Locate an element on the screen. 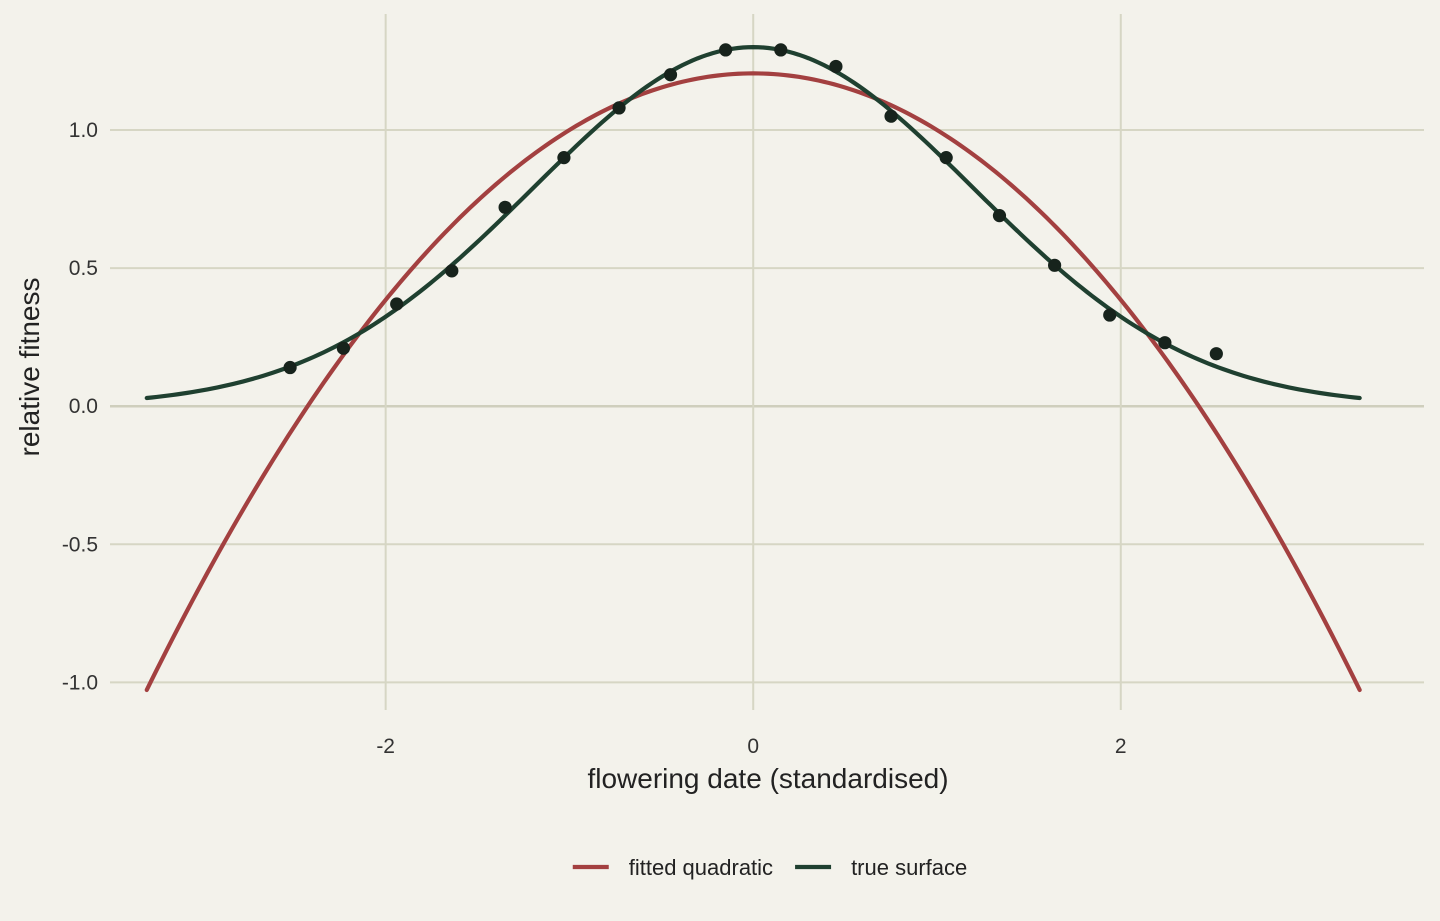  legend-label: true surface is located at coordinates (909, 867).